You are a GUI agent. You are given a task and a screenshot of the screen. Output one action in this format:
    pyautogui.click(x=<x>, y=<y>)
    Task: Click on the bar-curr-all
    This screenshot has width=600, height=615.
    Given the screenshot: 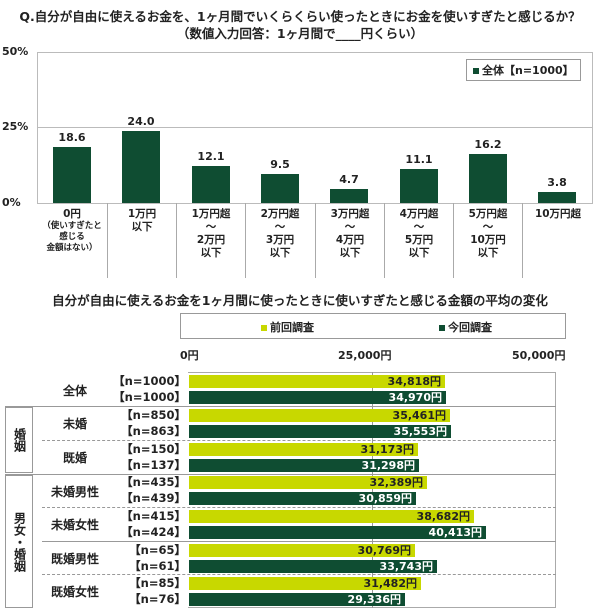 What is the action you would take?
    pyautogui.click(x=317, y=397)
    